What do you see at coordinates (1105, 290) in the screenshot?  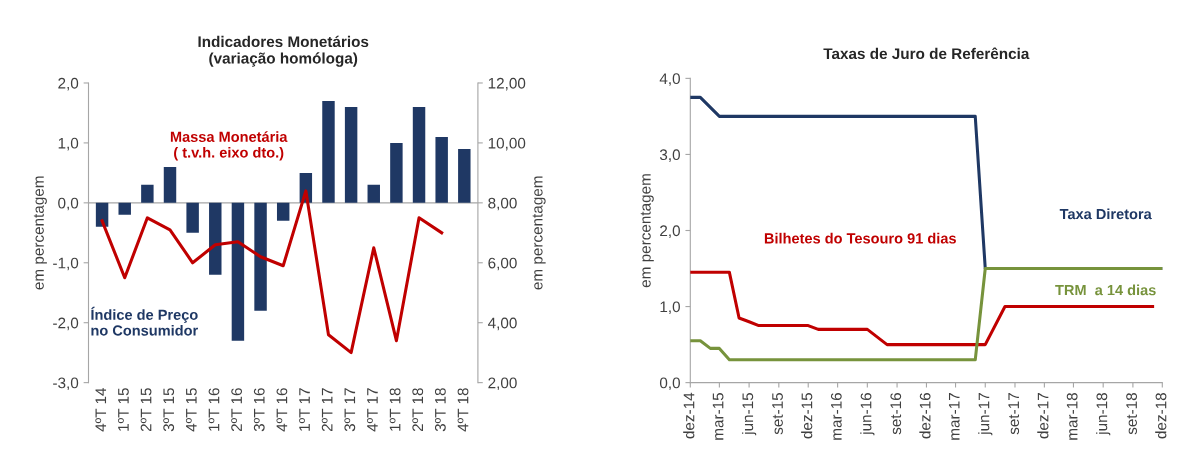 I see `series-label: TRM a 14 dias` at bounding box center [1105, 290].